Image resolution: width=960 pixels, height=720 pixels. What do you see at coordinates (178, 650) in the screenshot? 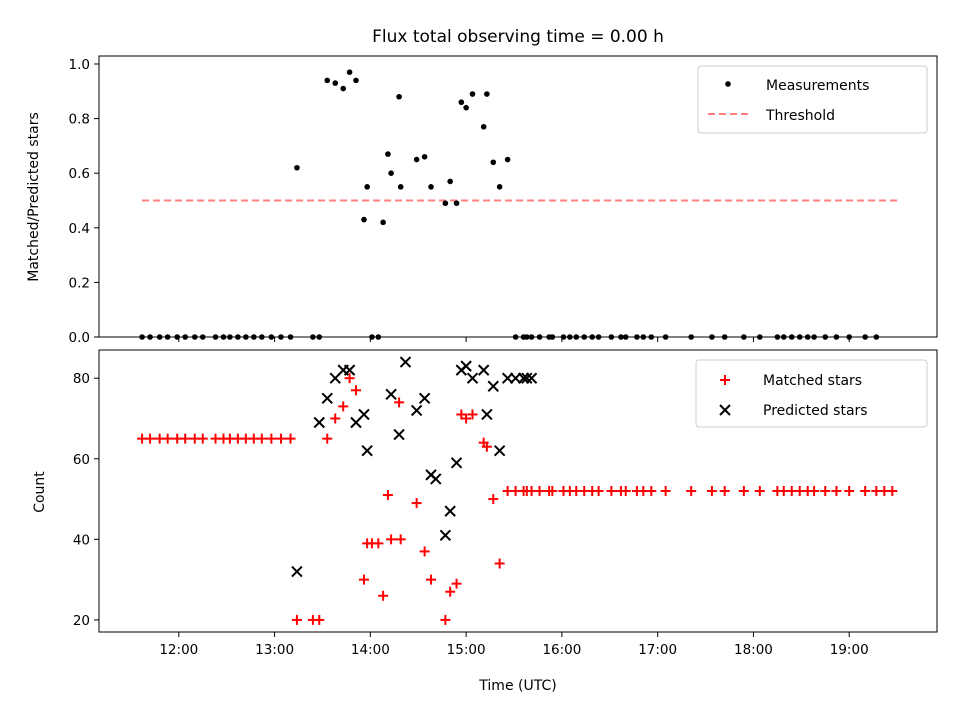
I see `bottom-x-tick-label: 12:00` at bounding box center [178, 650].